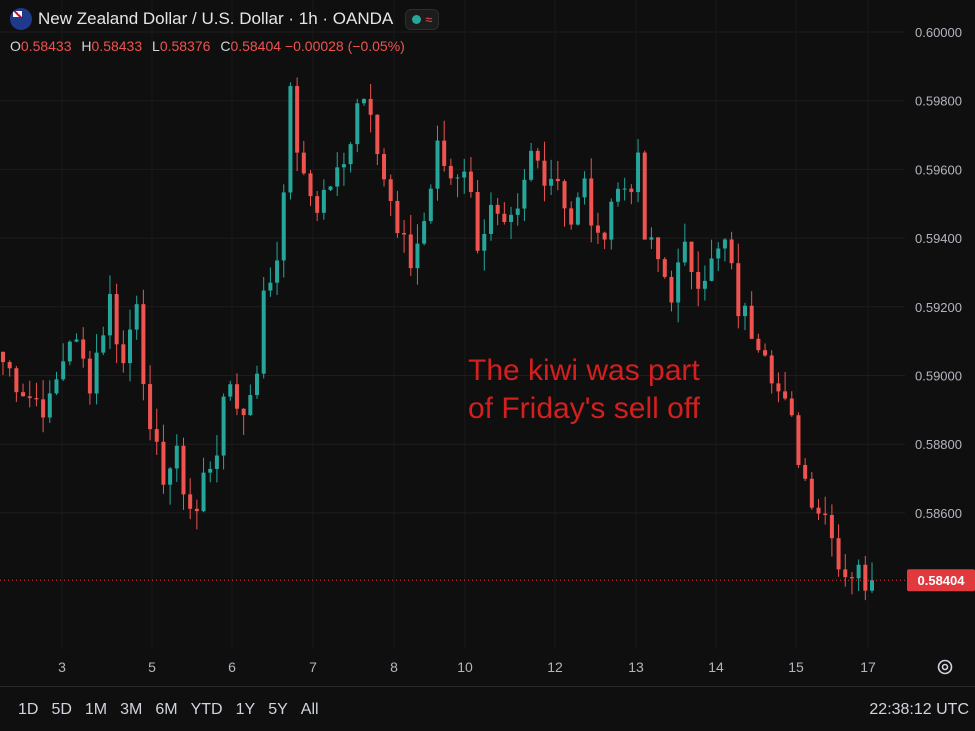 The image size is (975, 731). What do you see at coordinates (278, 709) in the screenshot?
I see `range-5y-button: 5Y` at bounding box center [278, 709].